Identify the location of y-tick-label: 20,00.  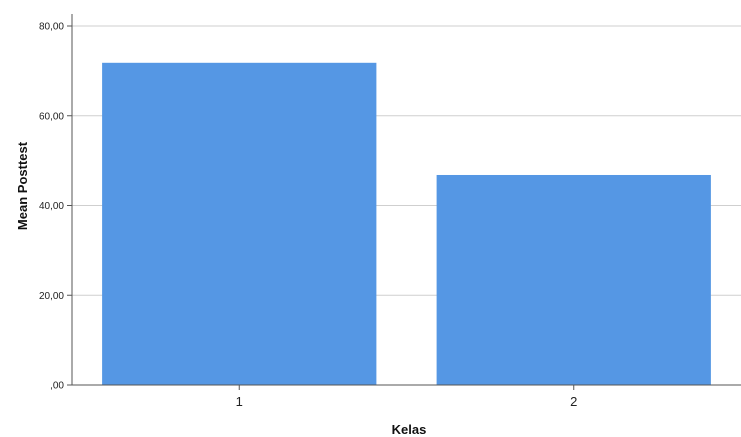
(51, 296).